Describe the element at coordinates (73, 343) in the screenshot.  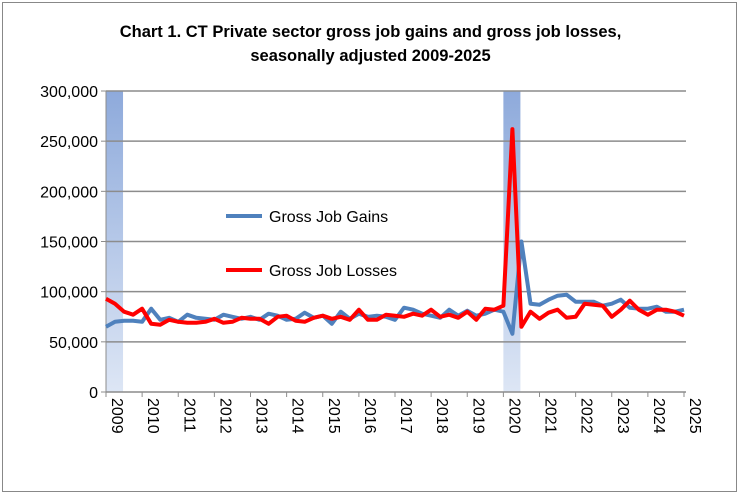
I see `y-tick-label: 50,000` at that location.